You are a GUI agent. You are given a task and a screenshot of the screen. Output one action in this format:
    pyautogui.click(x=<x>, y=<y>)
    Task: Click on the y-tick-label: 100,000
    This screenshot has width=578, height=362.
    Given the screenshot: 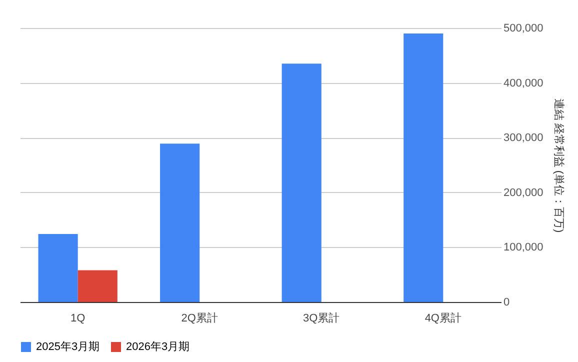 What is the action you would take?
    pyautogui.click(x=524, y=248)
    